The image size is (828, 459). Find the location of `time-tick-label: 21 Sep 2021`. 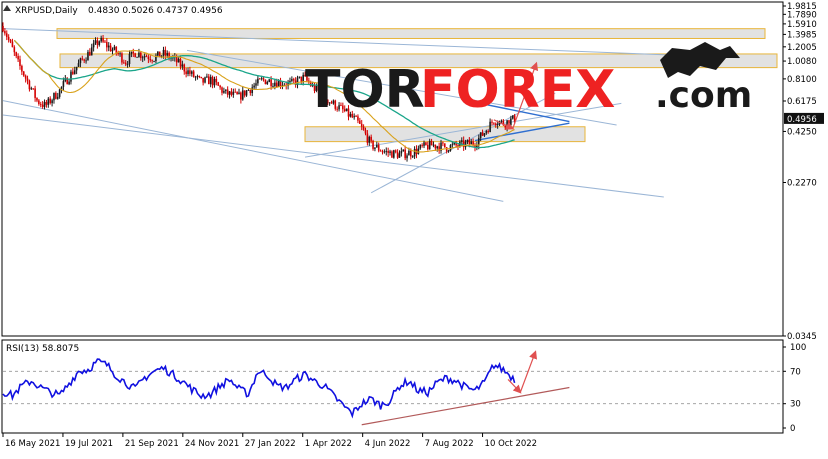

time-tick-label: 21 Sep 2021 is located at coordinates (152, 444).